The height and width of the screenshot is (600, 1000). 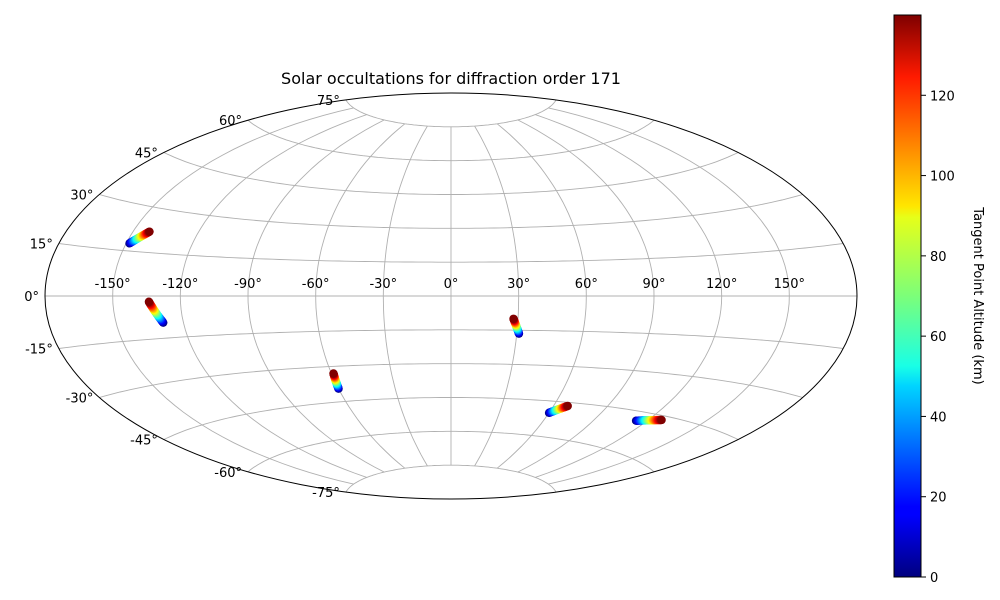 I want to click on longitude-tick-label: 60°, so click(x=586, y=284).